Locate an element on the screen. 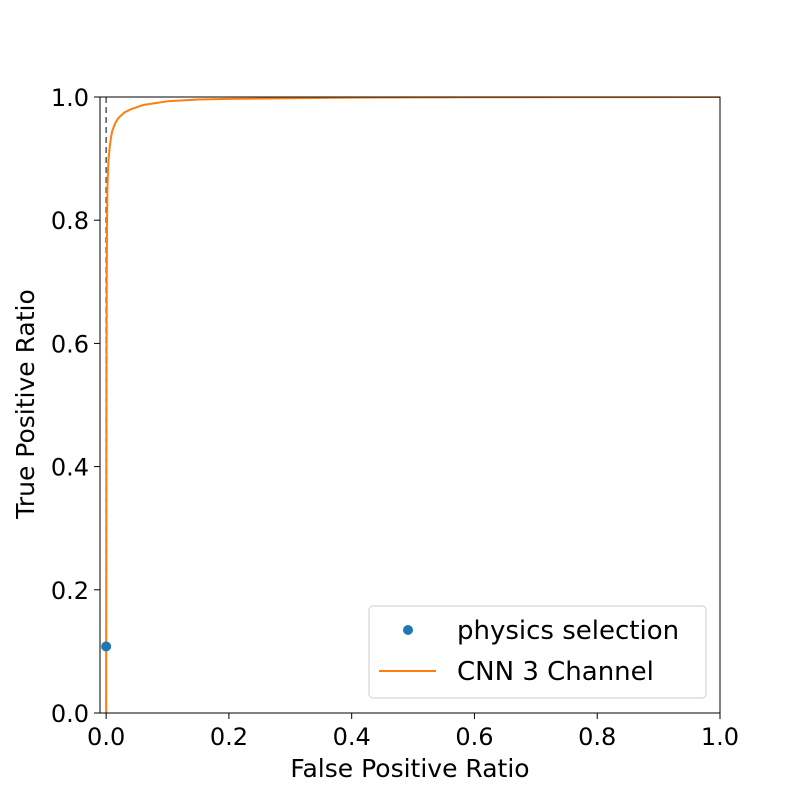 Image resolution: width=800 pixels, height=800 pixels. y-axis-label: True Positive Ratio is located at coordinates (25, 404).